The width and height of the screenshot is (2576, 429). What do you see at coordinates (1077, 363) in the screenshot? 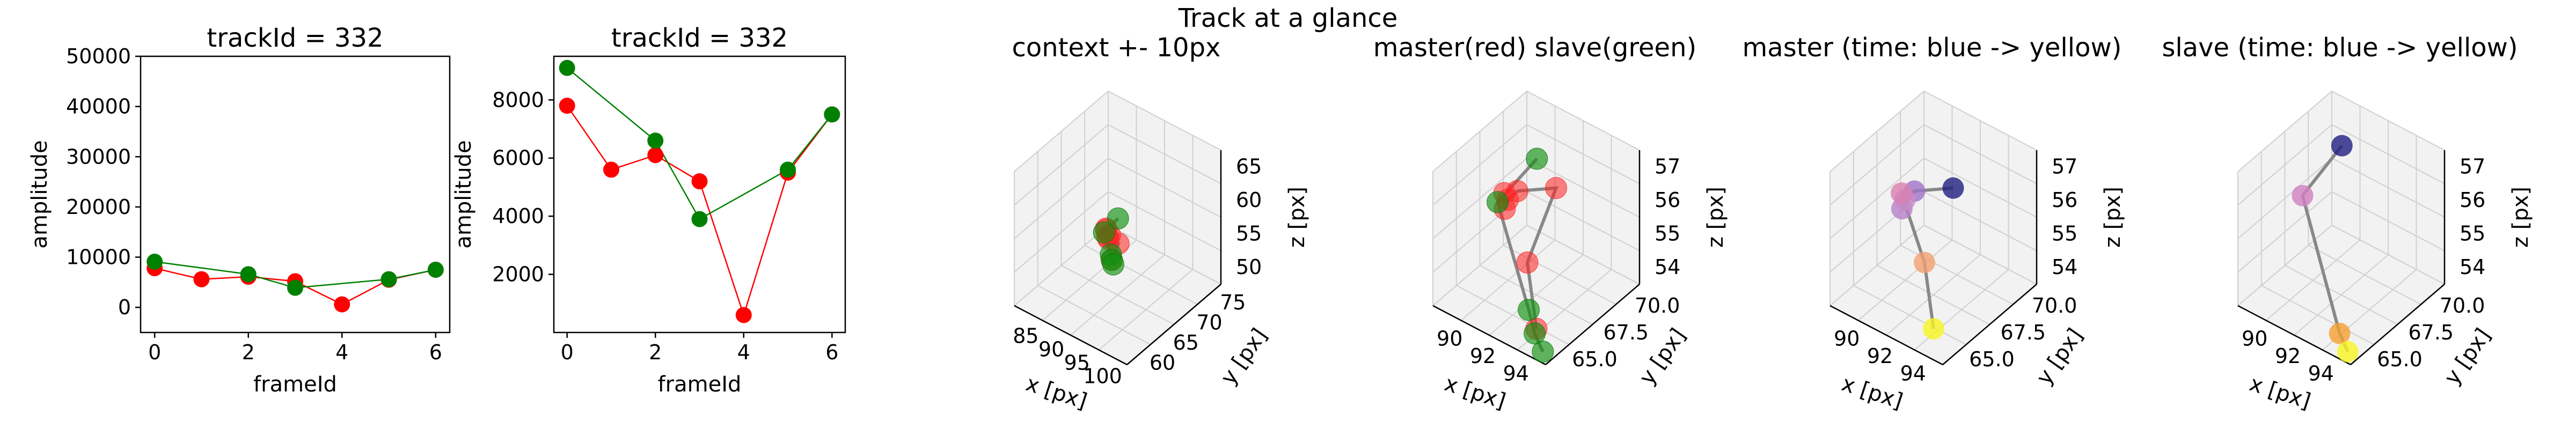
I see `x-tick-label: 95` at bounding box center [1077, 363].